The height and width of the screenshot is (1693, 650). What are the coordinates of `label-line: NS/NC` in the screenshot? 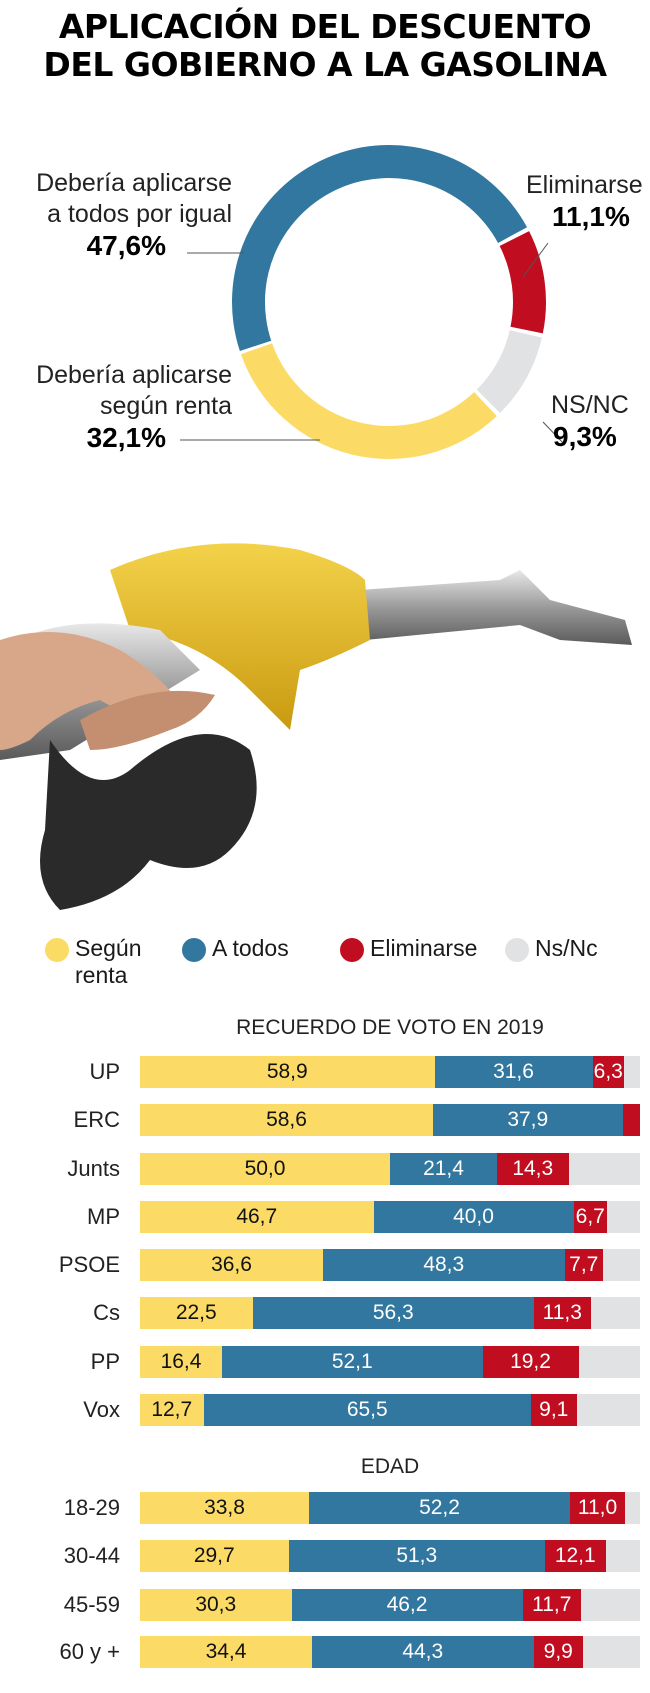 It's located at (590, 405).